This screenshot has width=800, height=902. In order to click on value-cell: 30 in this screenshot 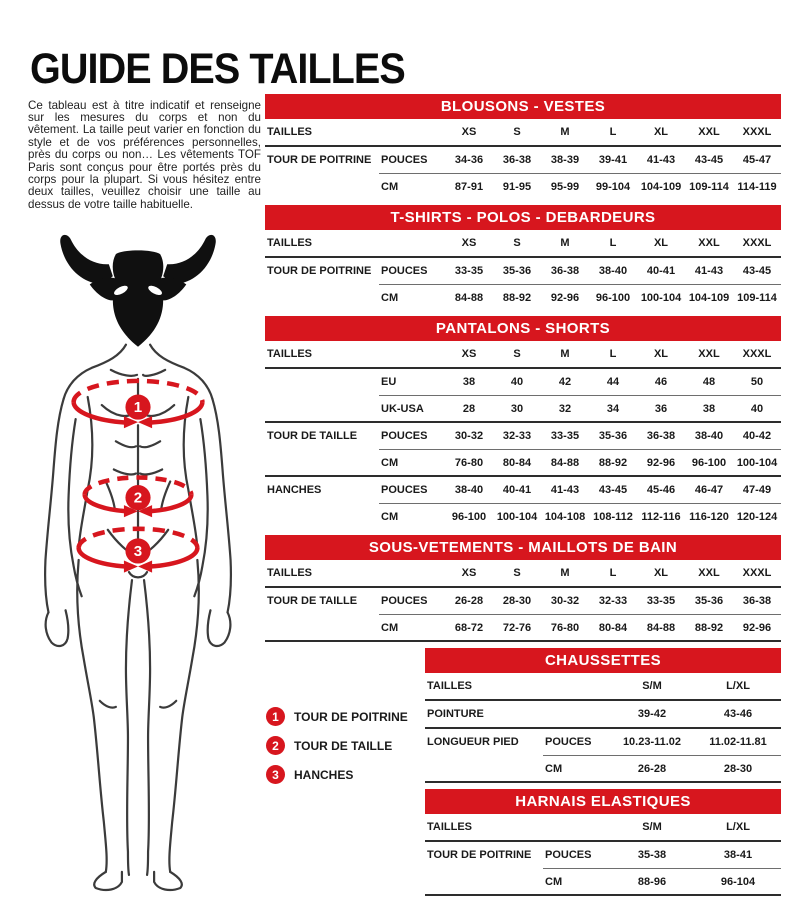, I will do `click(517, 408)`.